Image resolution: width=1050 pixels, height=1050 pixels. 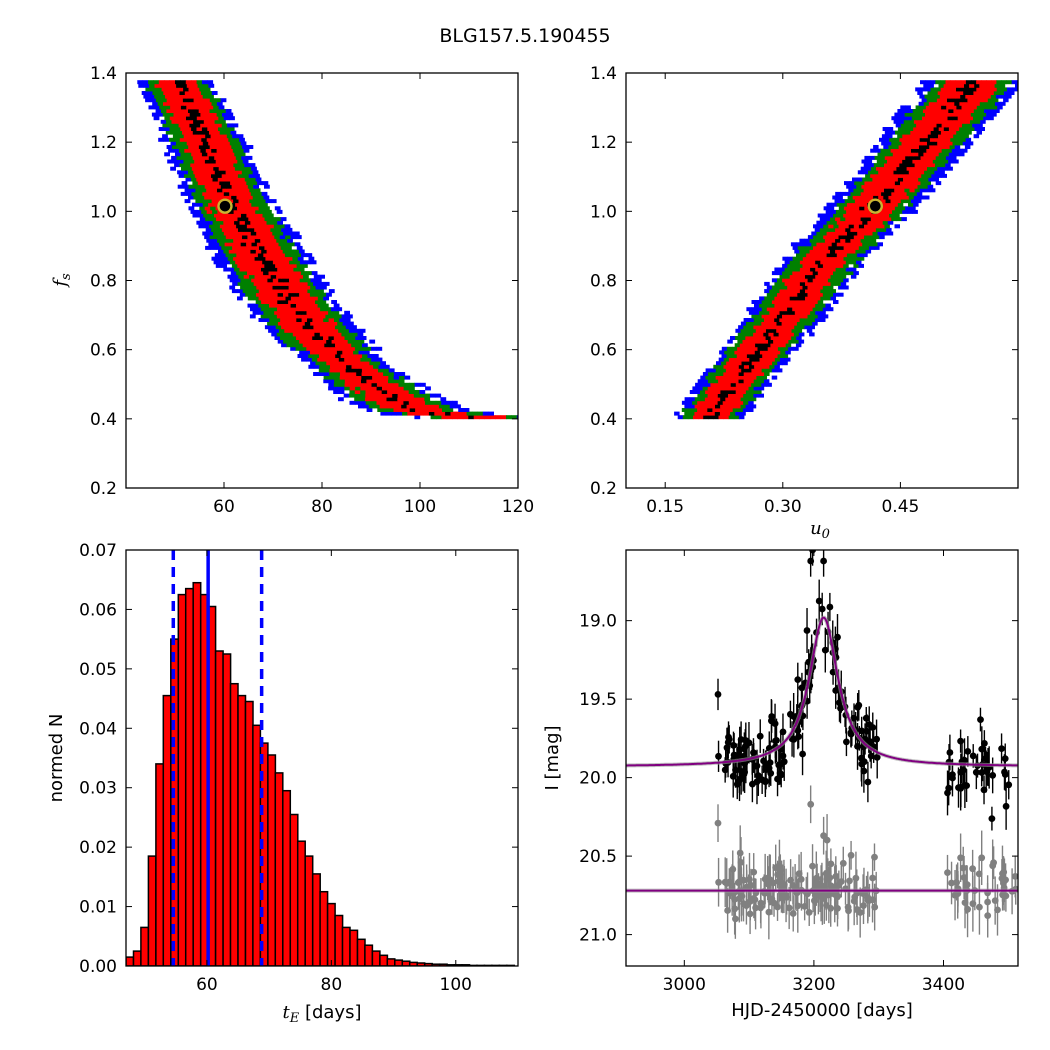 What do you see at coordinates (56, 758) in the screenshot?
I see `y-axis-label: normed N` at bounding box center [56, 758].